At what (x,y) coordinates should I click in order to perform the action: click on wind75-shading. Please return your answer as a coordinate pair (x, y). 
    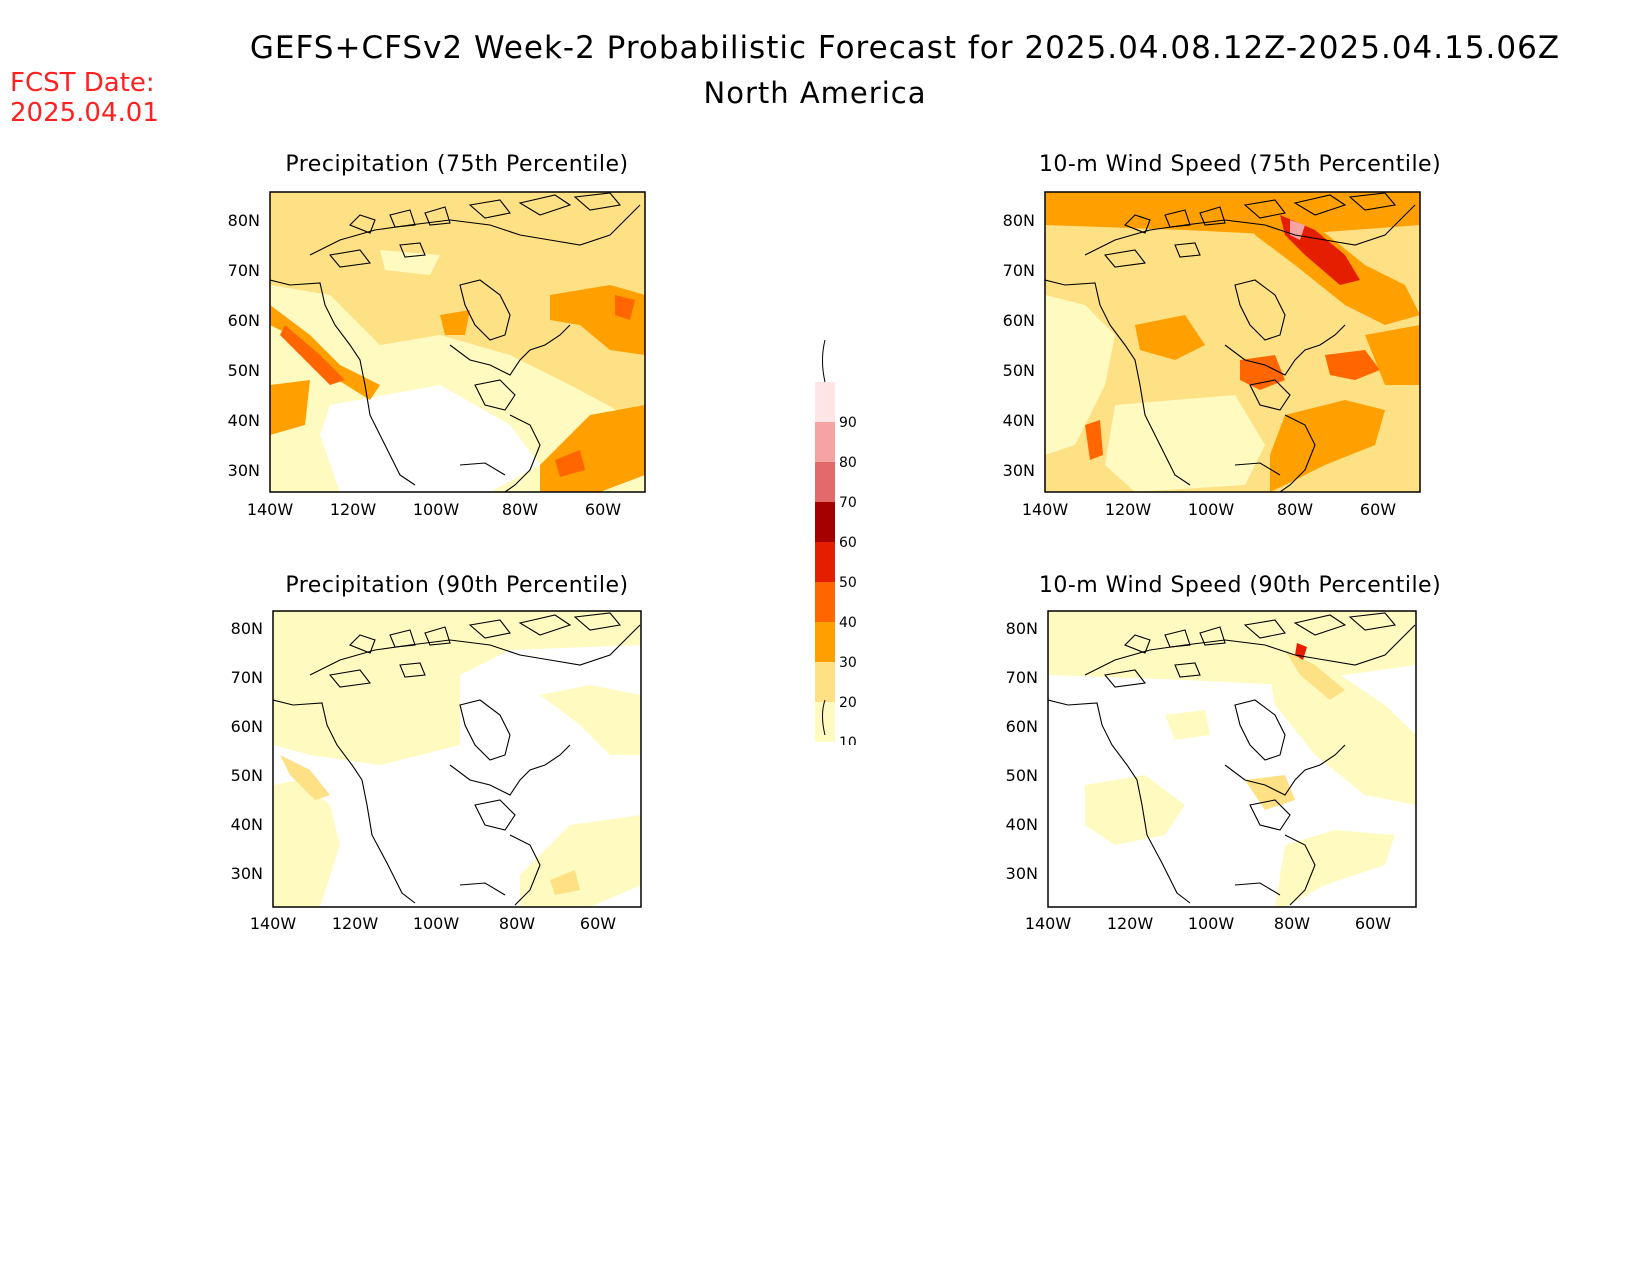
    Looking at the image, I should click on (1232, 342).